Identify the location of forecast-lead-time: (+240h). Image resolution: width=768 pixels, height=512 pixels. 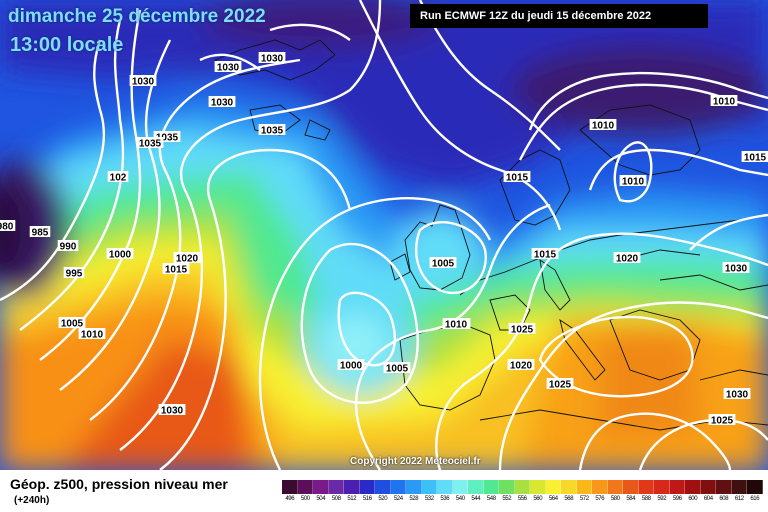
(32, 500).